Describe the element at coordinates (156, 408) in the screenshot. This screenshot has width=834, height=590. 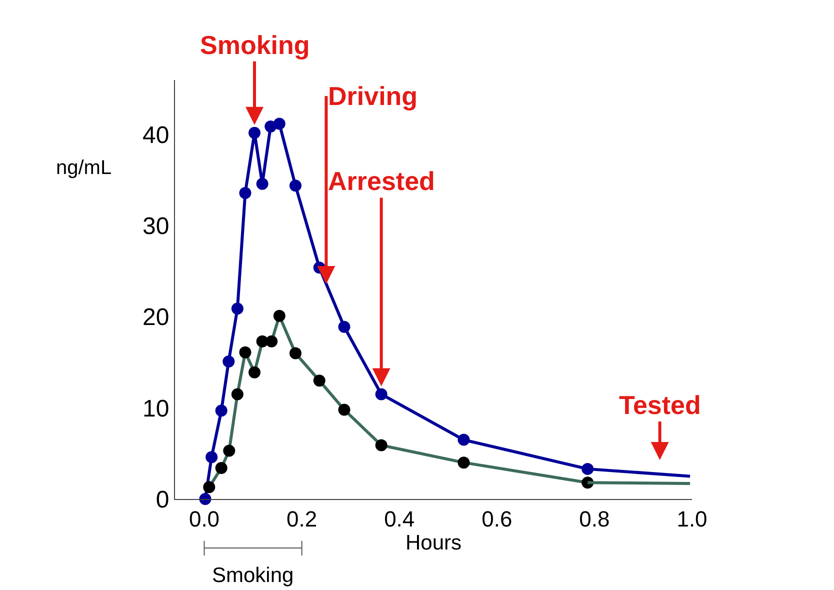
I see `y-tick-label: 10` at that location.